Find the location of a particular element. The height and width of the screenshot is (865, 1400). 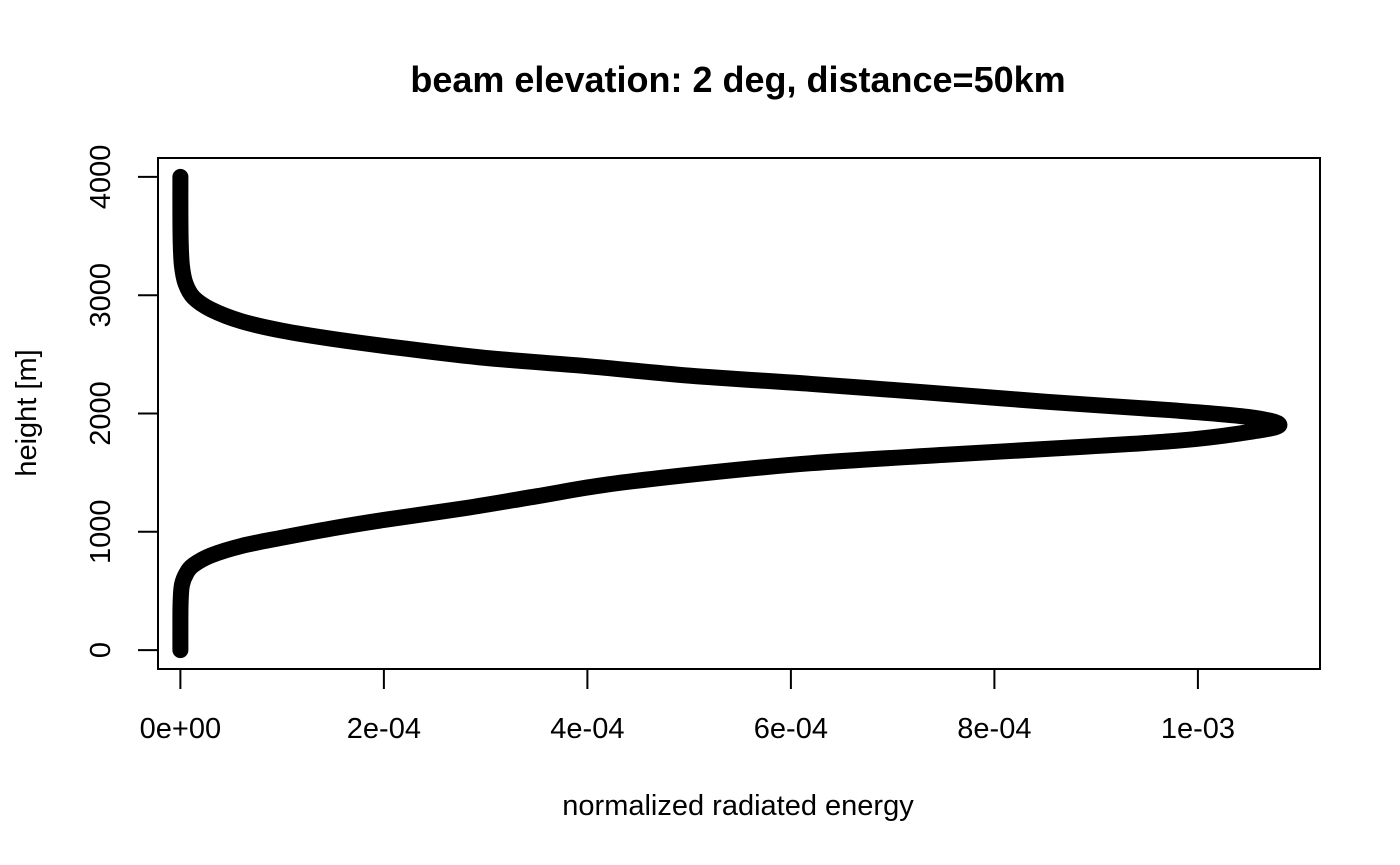

y-axis: 0 1000 2000 3000 4000 is located at coordinates (122, 401).